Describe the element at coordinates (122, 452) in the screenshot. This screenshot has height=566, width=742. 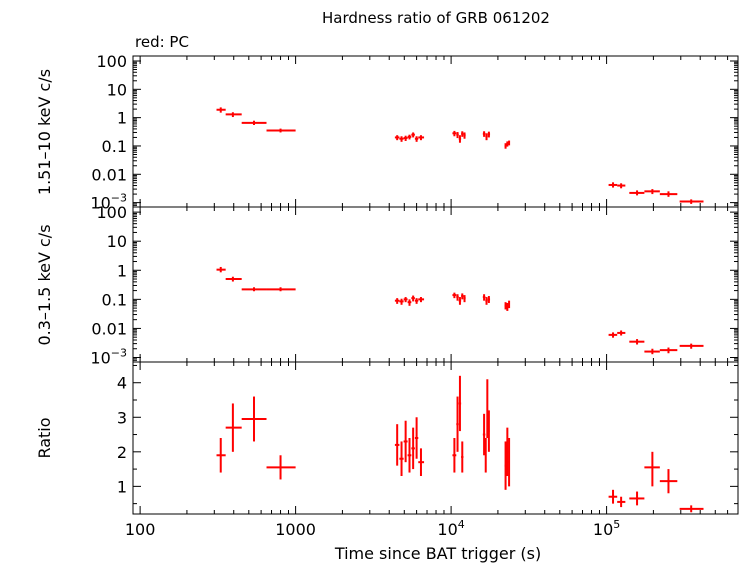
I see `ratio-y-tick-label: 2` at that location.